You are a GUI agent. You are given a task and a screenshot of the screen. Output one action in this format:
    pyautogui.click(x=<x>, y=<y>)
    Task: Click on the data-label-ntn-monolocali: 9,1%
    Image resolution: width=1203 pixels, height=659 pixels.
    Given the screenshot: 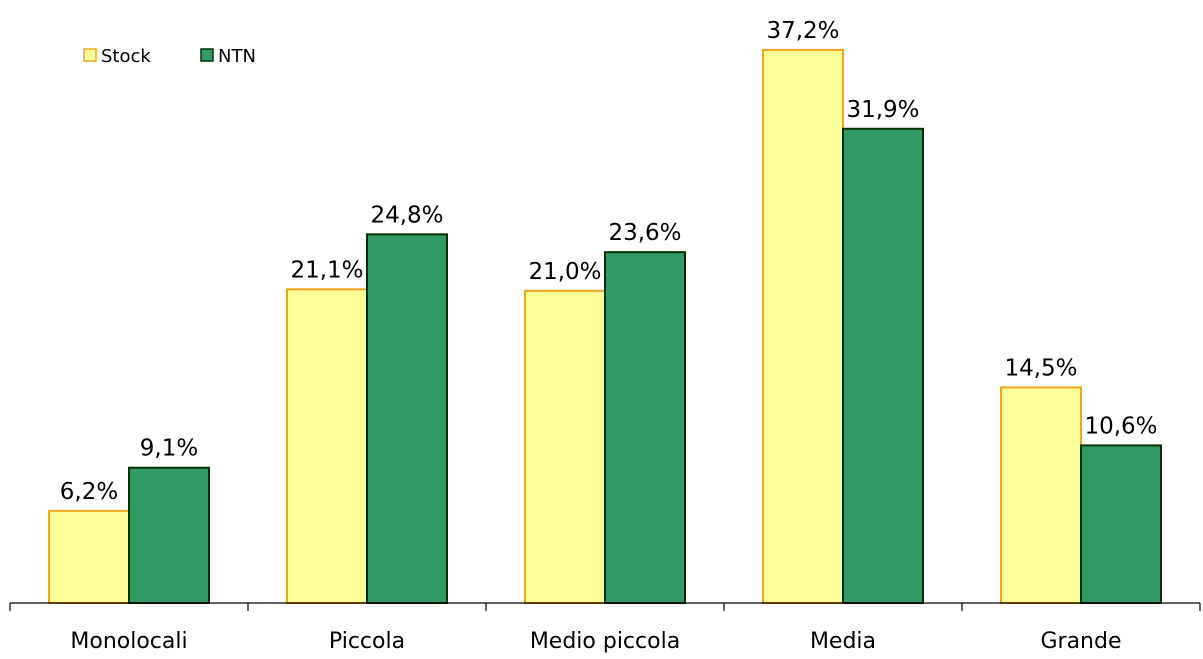 What is the action you would take?
    pyautogui.click(x=169, y=449)
    